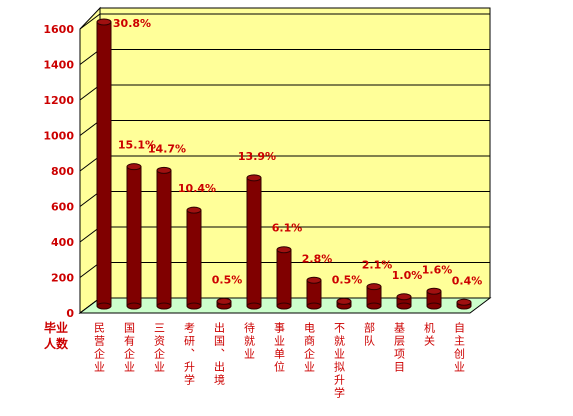 This screenshot has width=573, height=416. What do you see at coordinates (219, 354) in the screenshot?
I see `x-tick-label: 出国、出境` at bounding box center [219, 354].